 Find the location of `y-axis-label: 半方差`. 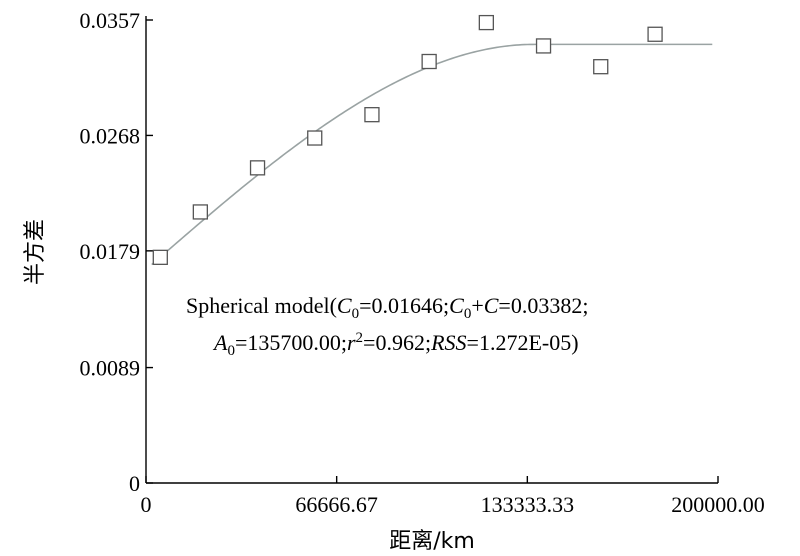

y-axis-label: 半方差 is located at coordinates (35, 252).